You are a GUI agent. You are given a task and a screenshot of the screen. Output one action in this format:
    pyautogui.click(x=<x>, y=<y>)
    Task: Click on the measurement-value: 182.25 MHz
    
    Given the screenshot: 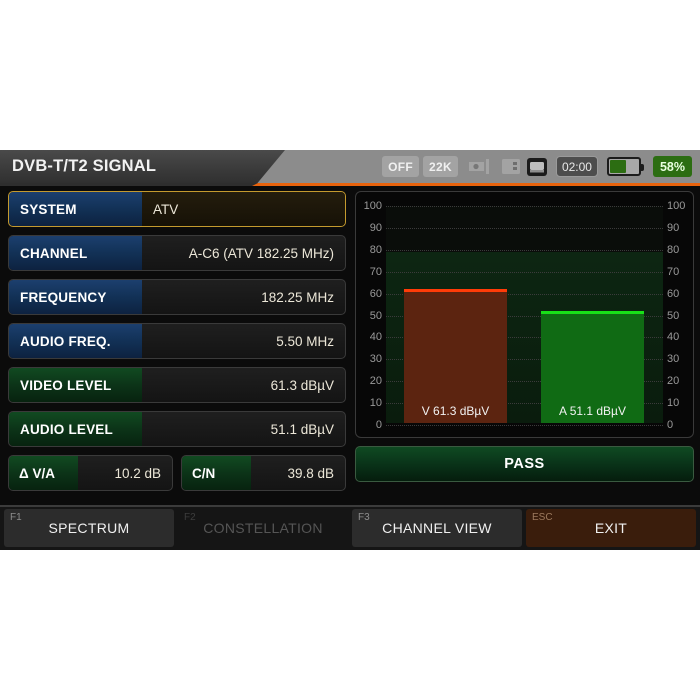 What is the action you would take?
    pyautogui.click(x=297, y=297)
    